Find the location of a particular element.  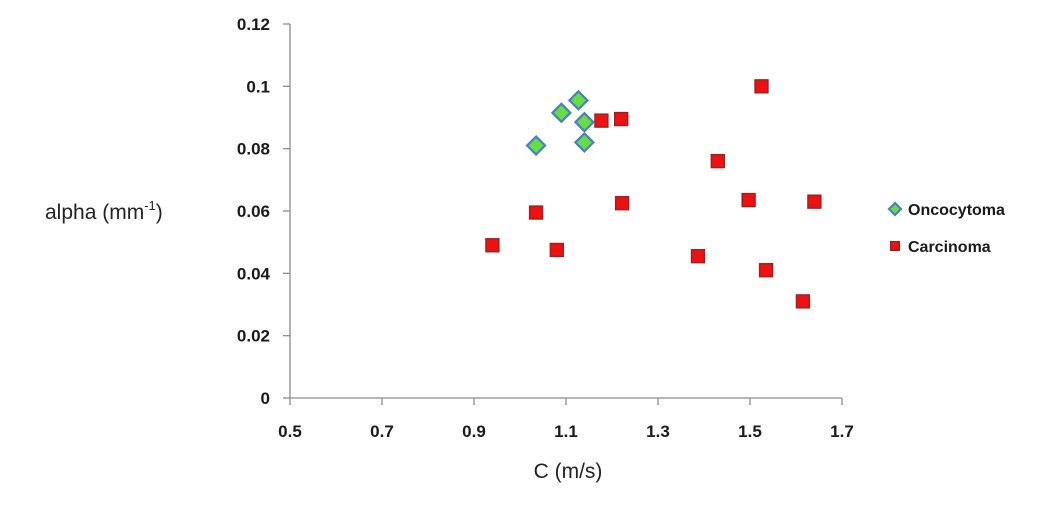

y-tick-label: 0.04 is located at coordinates (254, 273).